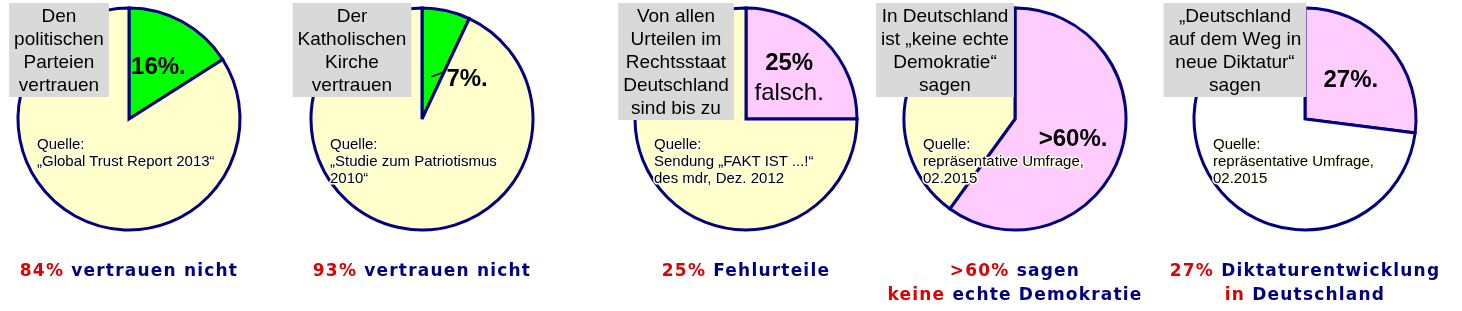  What do you see at coordinates (422, 270) in the screenshot?
I see `text: 93% vertrauen nicht` at bounding box center [422, 270].